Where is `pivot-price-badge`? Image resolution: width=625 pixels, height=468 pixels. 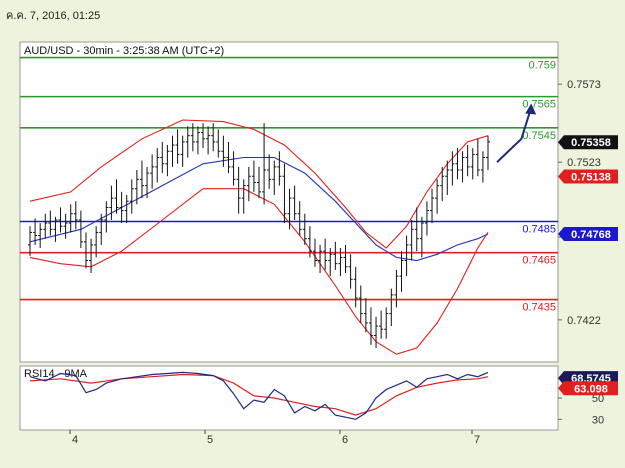
pivot-price-badge is located at coordinates (588, 234).